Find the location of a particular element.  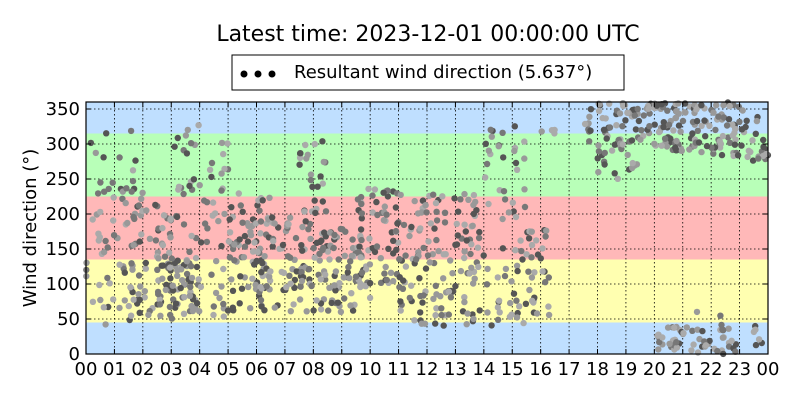

x-tick-label: 13 is located at coordinates (455, 369).